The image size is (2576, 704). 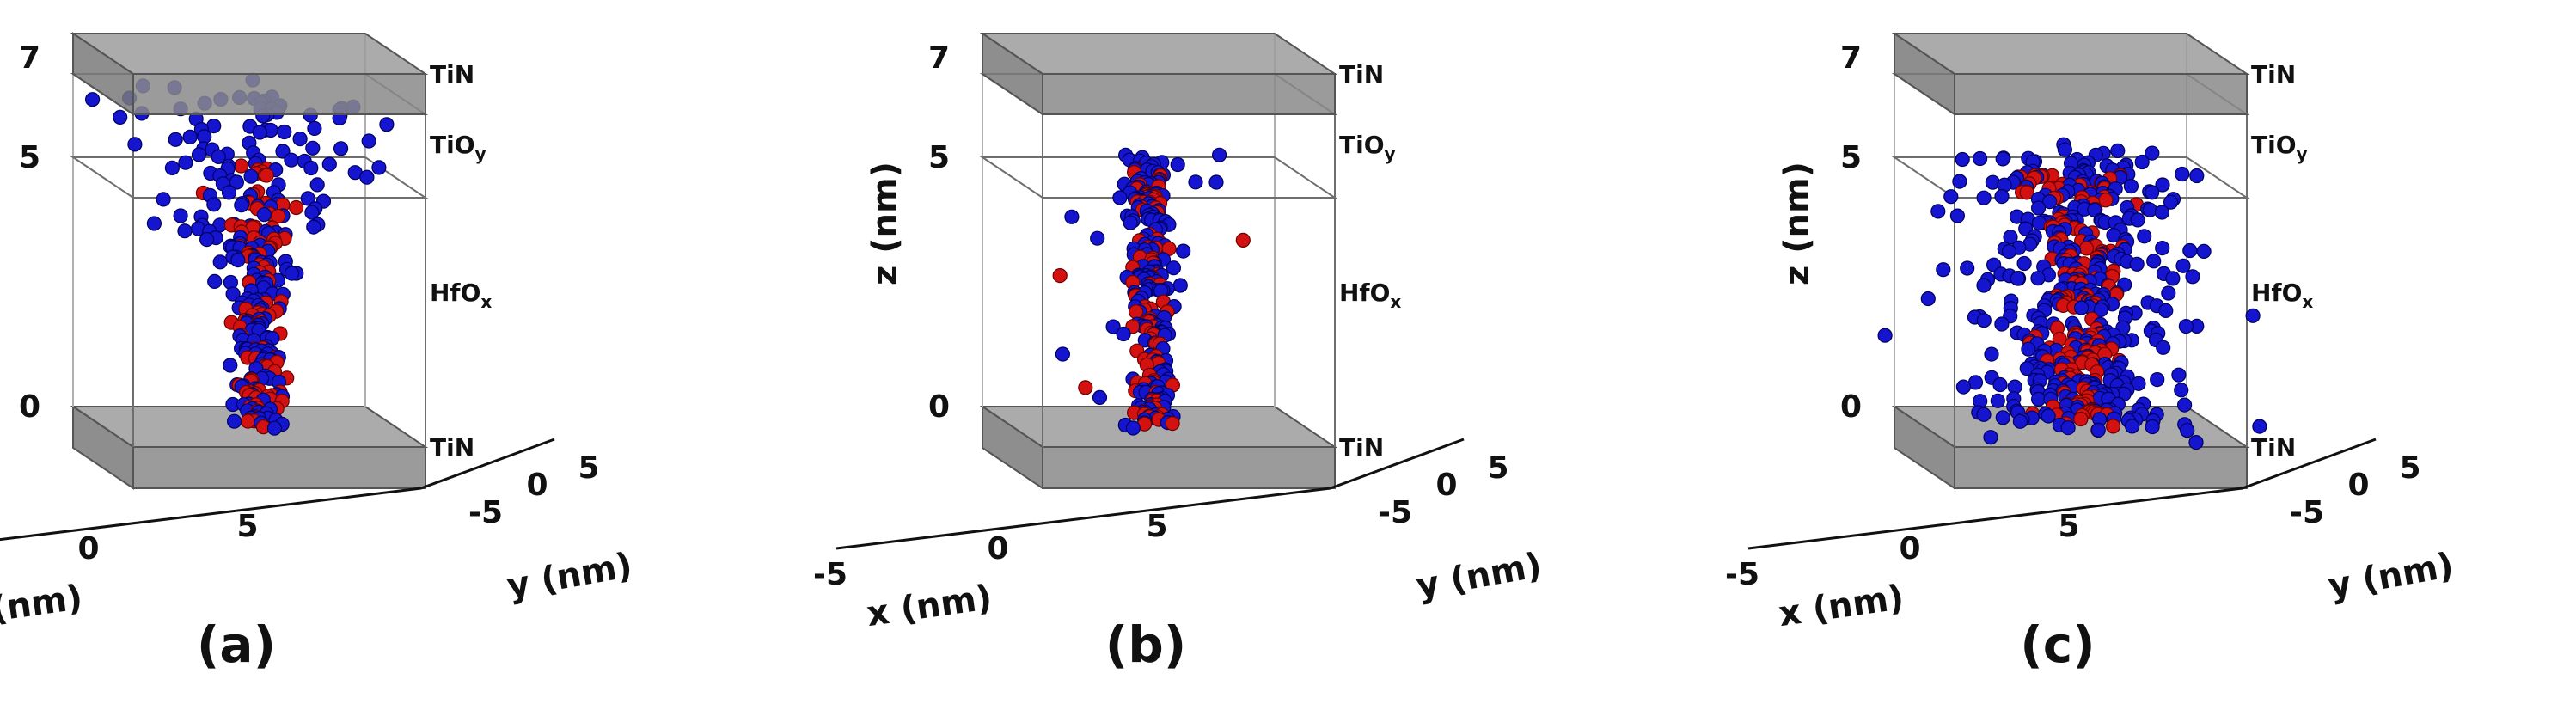 I want to click on x-tick-label: 0, so click(x=1909, y=549).